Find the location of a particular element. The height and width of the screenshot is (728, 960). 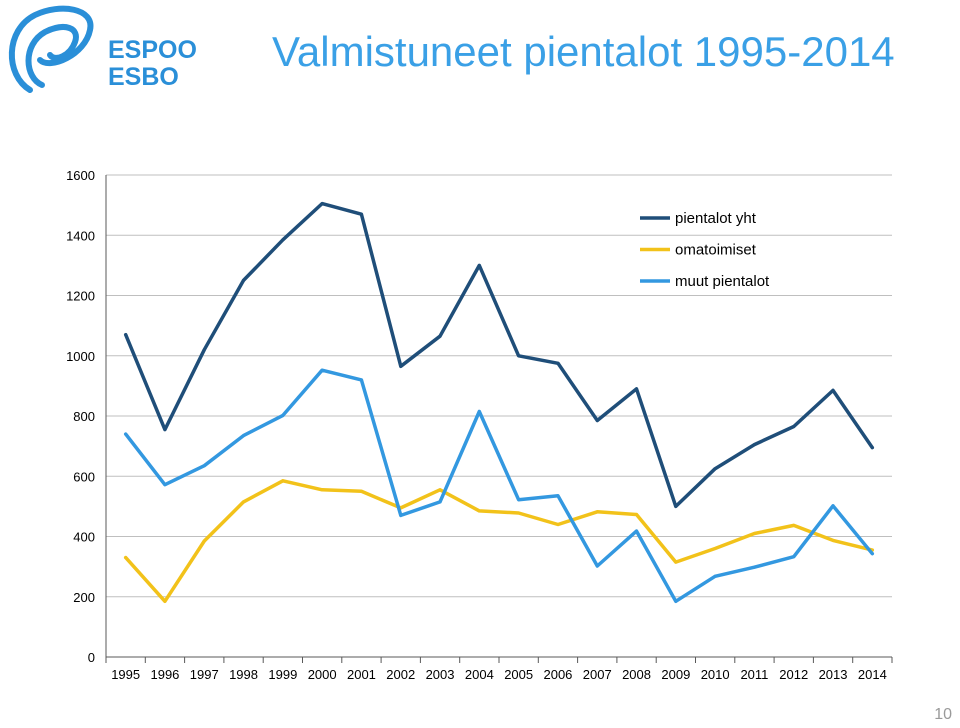

point-s2-2004 is located at coordinates (479, 411).